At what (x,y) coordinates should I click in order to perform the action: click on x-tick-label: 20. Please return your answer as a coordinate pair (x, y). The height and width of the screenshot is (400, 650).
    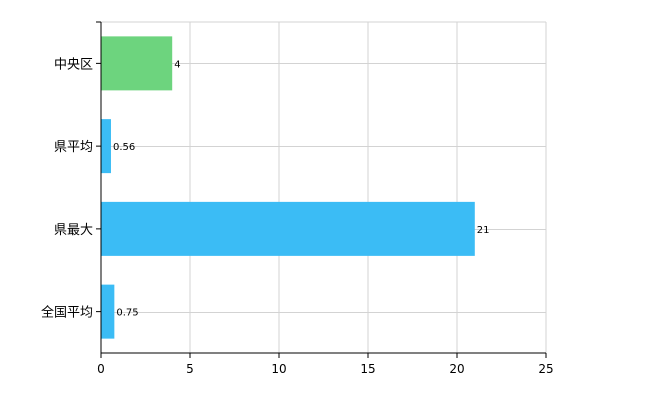
    Looking at the image, I should click on (456, 369).